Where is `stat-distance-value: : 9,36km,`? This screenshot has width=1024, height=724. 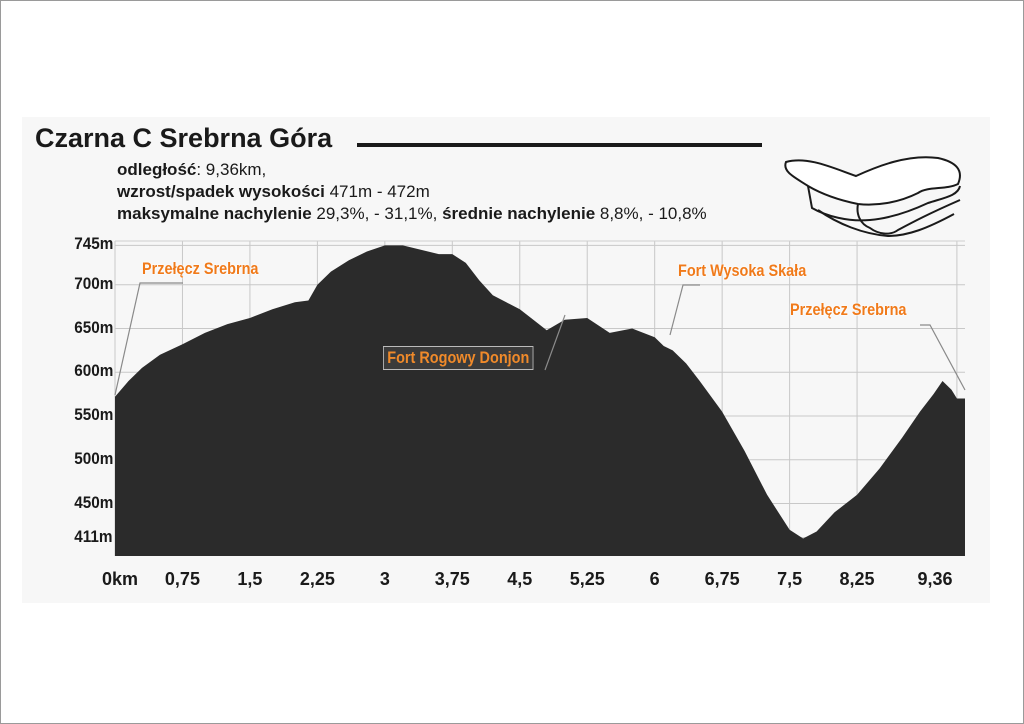
stat-distance-value: : 9,36km, is located at coordinates (231, 169).